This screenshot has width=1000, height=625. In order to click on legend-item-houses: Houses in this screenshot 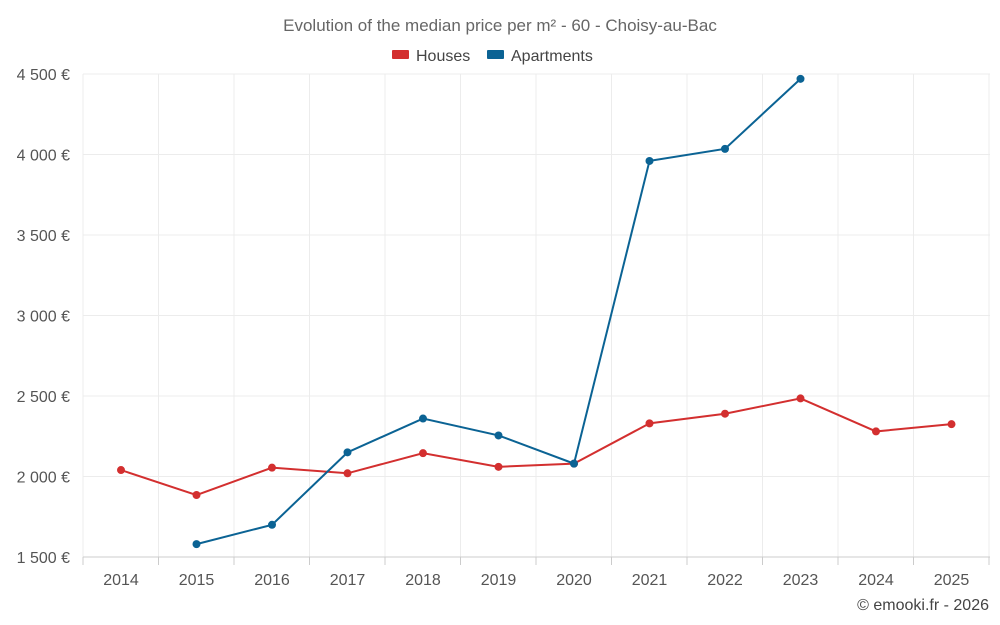, I will do `click(431, 56)`.